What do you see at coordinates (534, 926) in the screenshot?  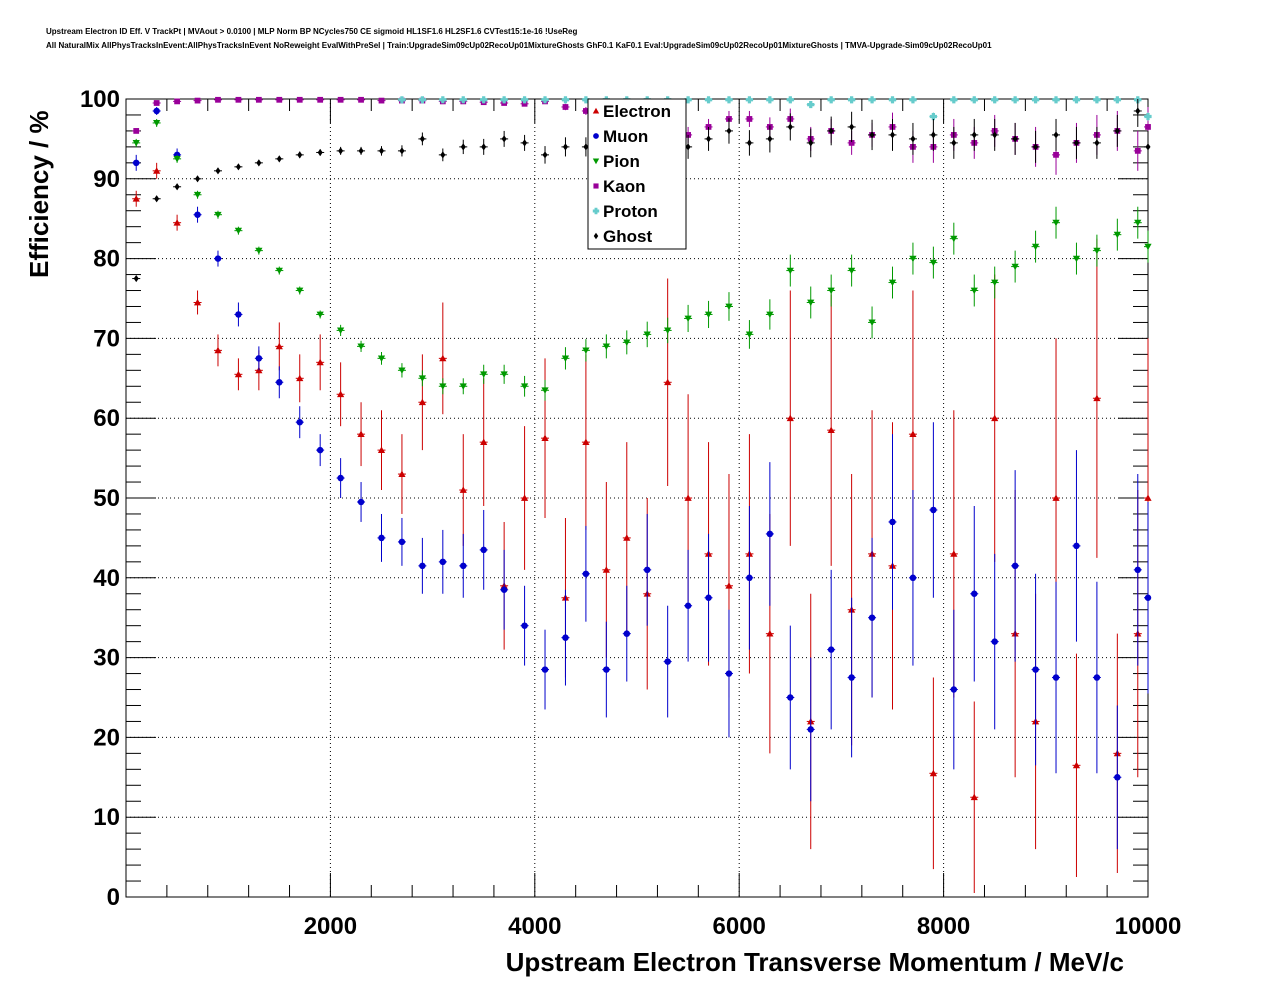 I see `x-tick-label: 4000` at bounding box center [534, 926].